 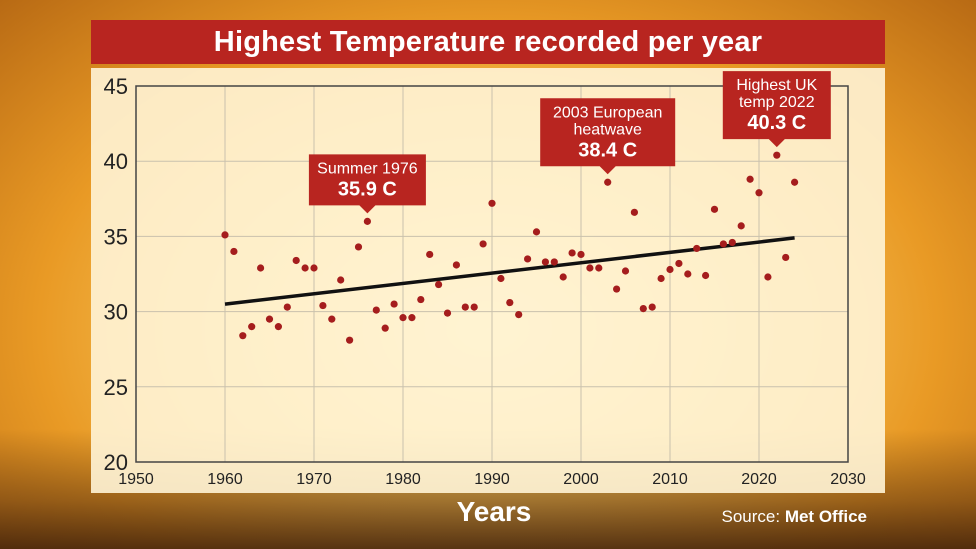 What do you see at coordinates (225, 479) in the screenshot?
I see `x-tick-label: 1960` at bounding box center [225, 479].